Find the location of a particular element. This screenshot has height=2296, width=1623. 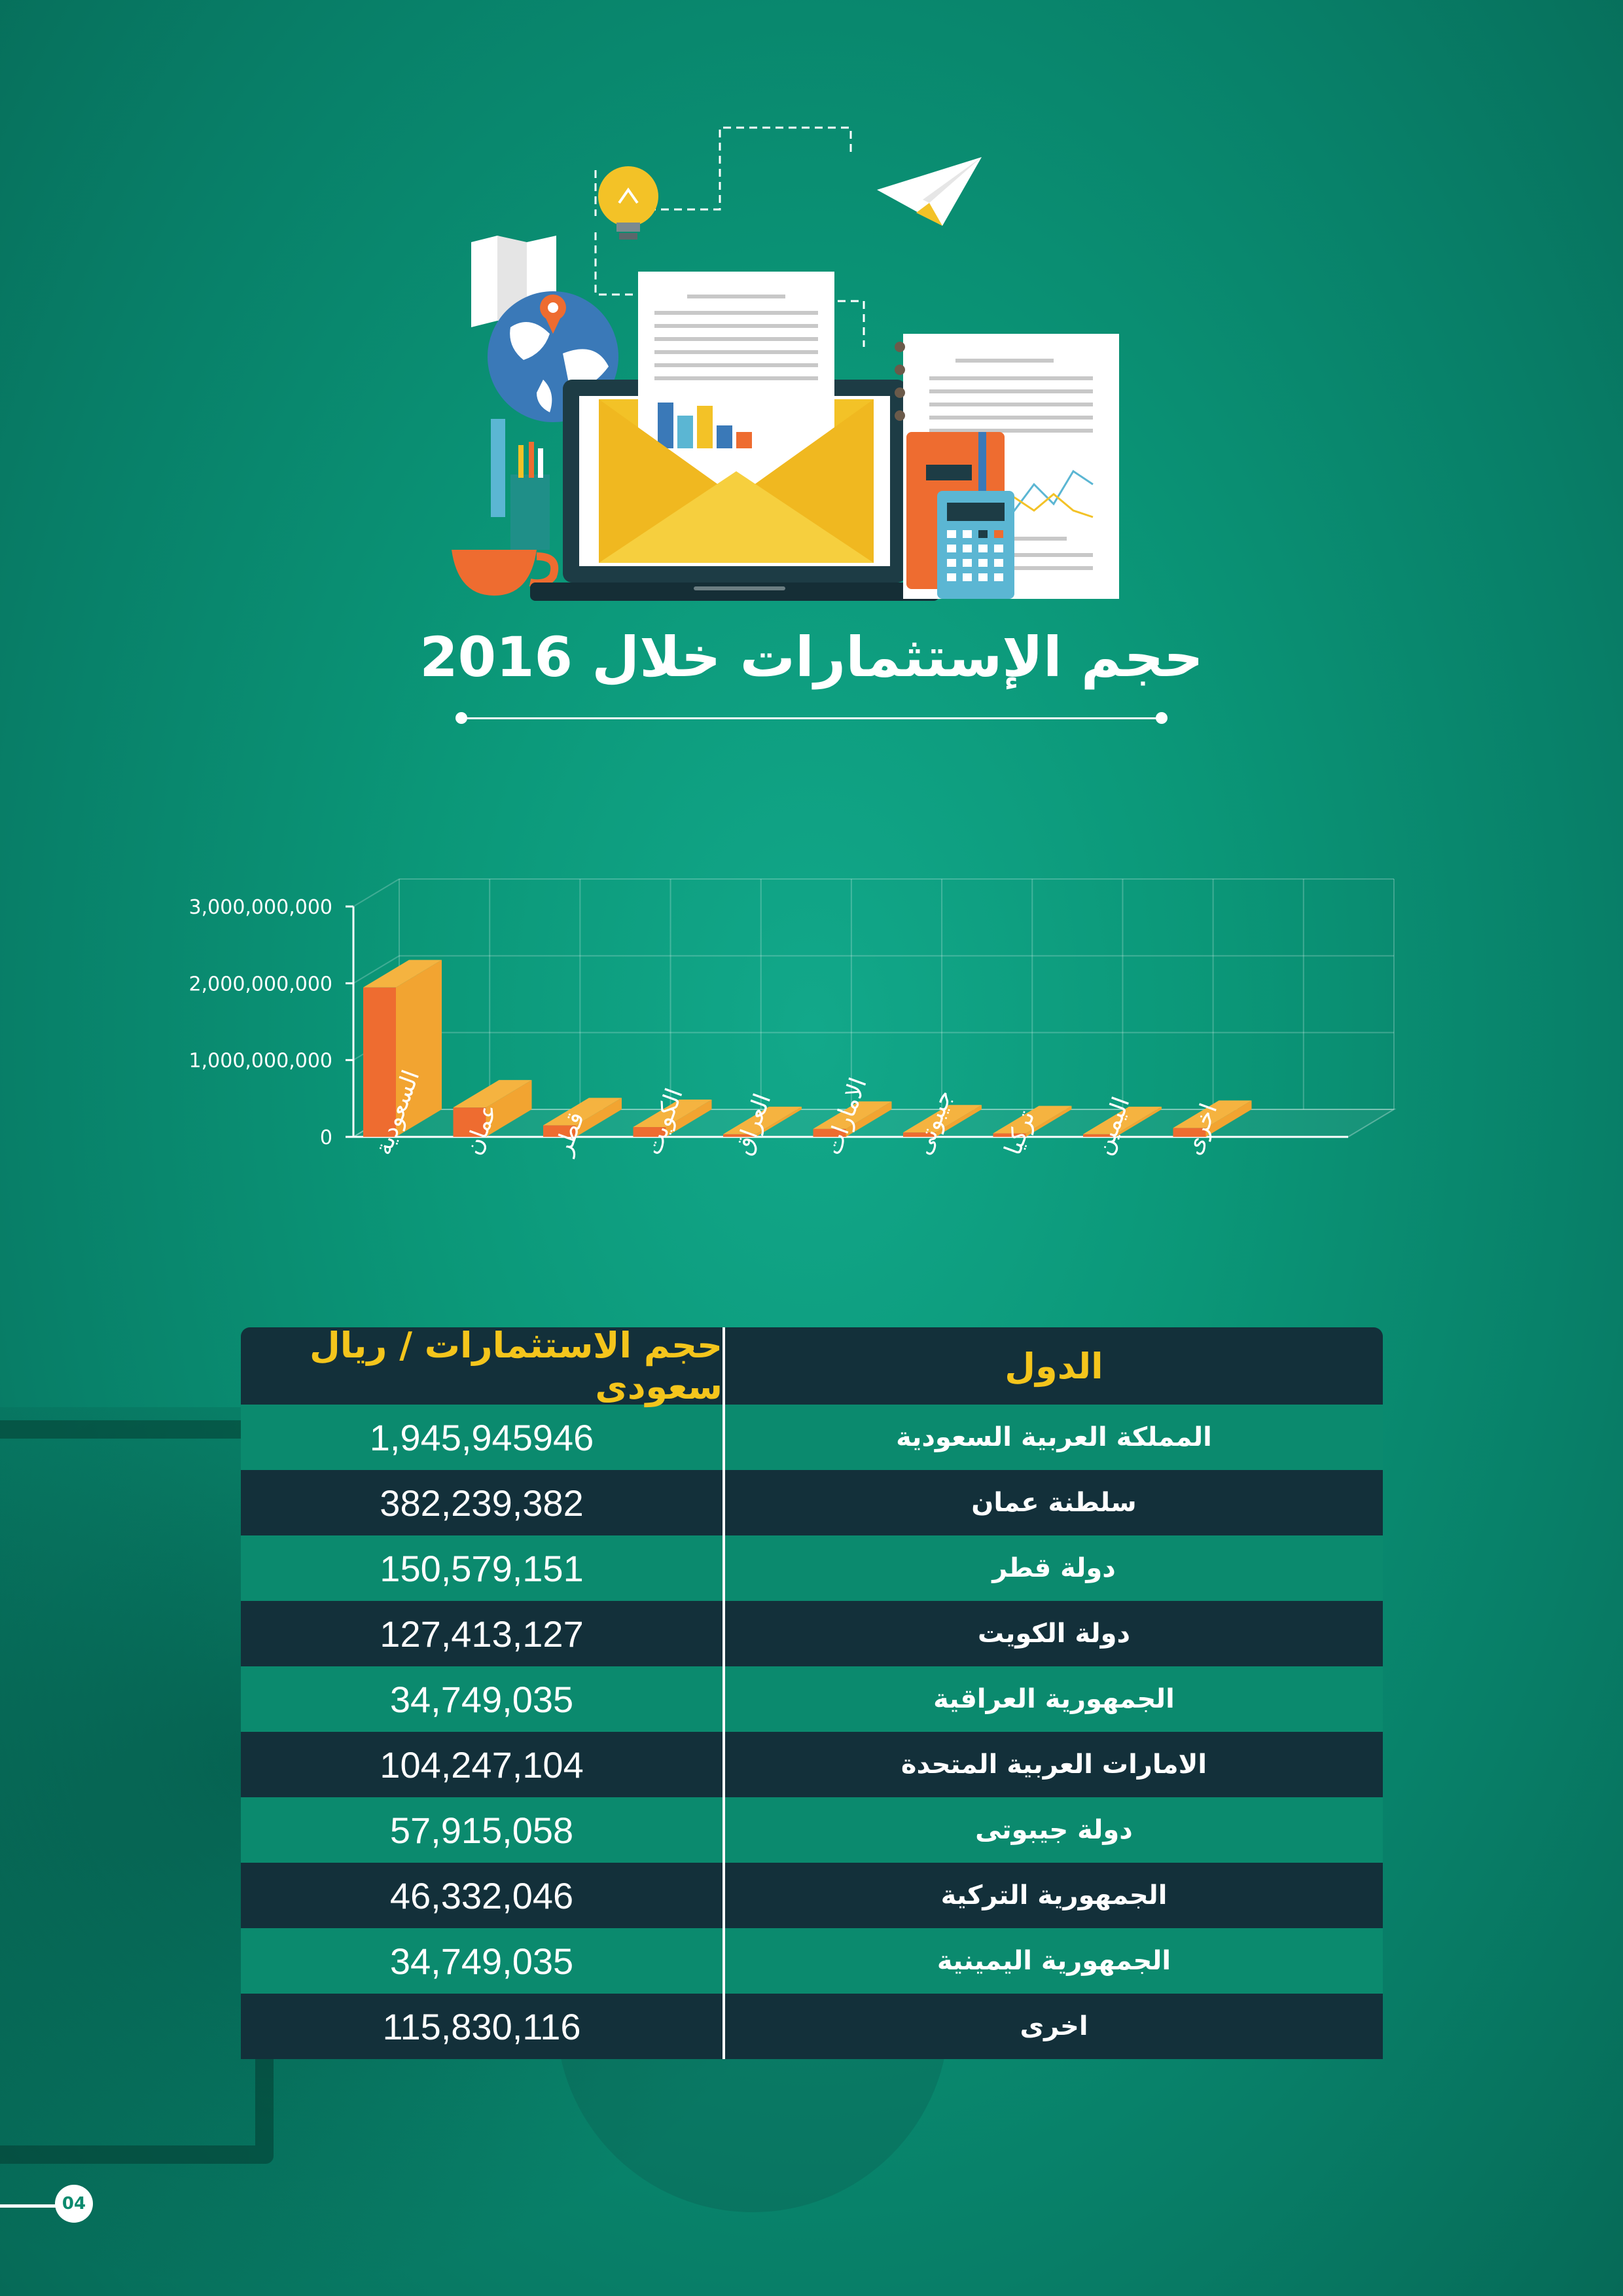

country-cell: الجمهورية التركية is located at coordinates (1054, 1895).